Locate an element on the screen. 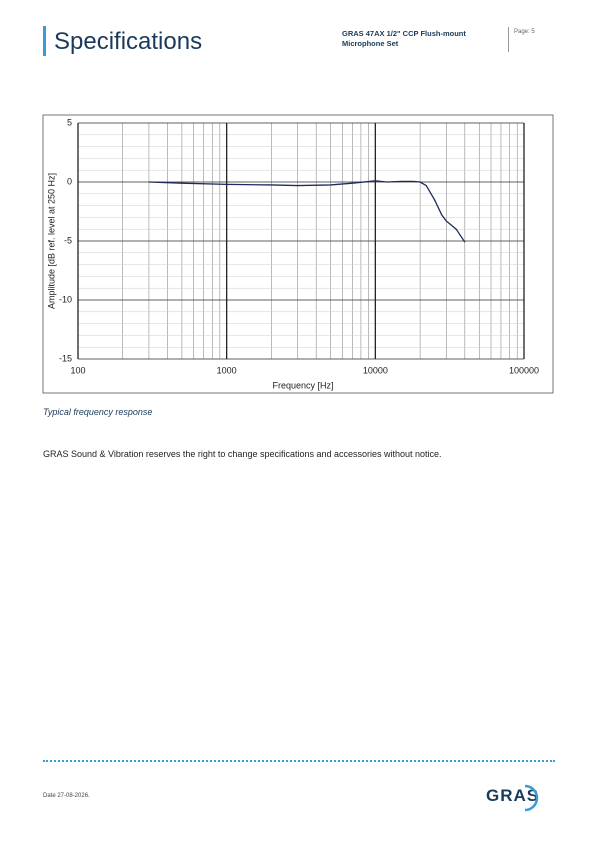 The height and width of the screenshot is (844, 598). divider is located at coordinates (299, 761).